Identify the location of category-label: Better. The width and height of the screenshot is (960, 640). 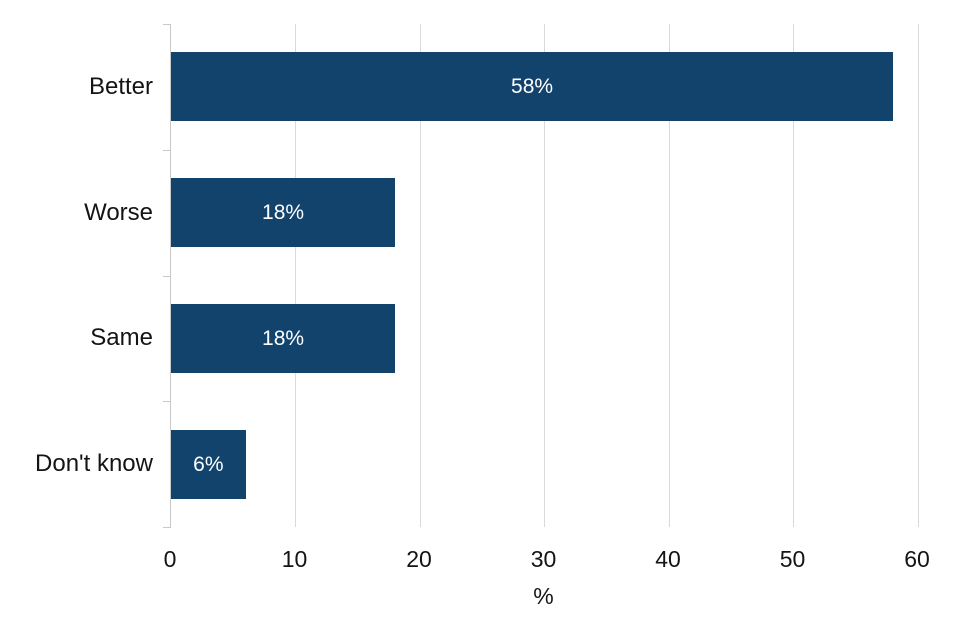
(120, 86).